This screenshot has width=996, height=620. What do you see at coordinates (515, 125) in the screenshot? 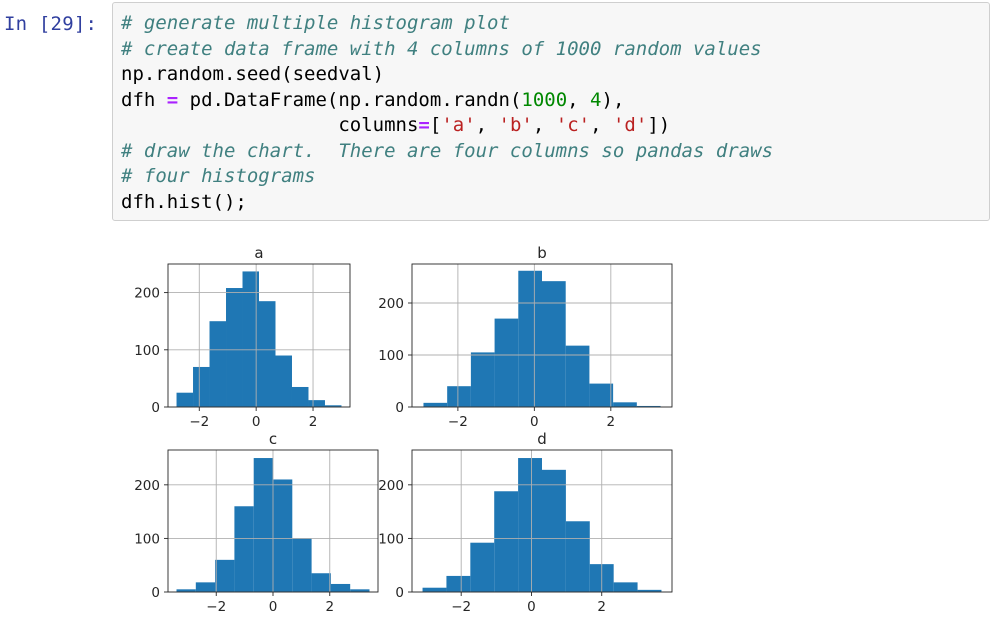
I see `code-token: 'b'` at bounding box center [515, 125].